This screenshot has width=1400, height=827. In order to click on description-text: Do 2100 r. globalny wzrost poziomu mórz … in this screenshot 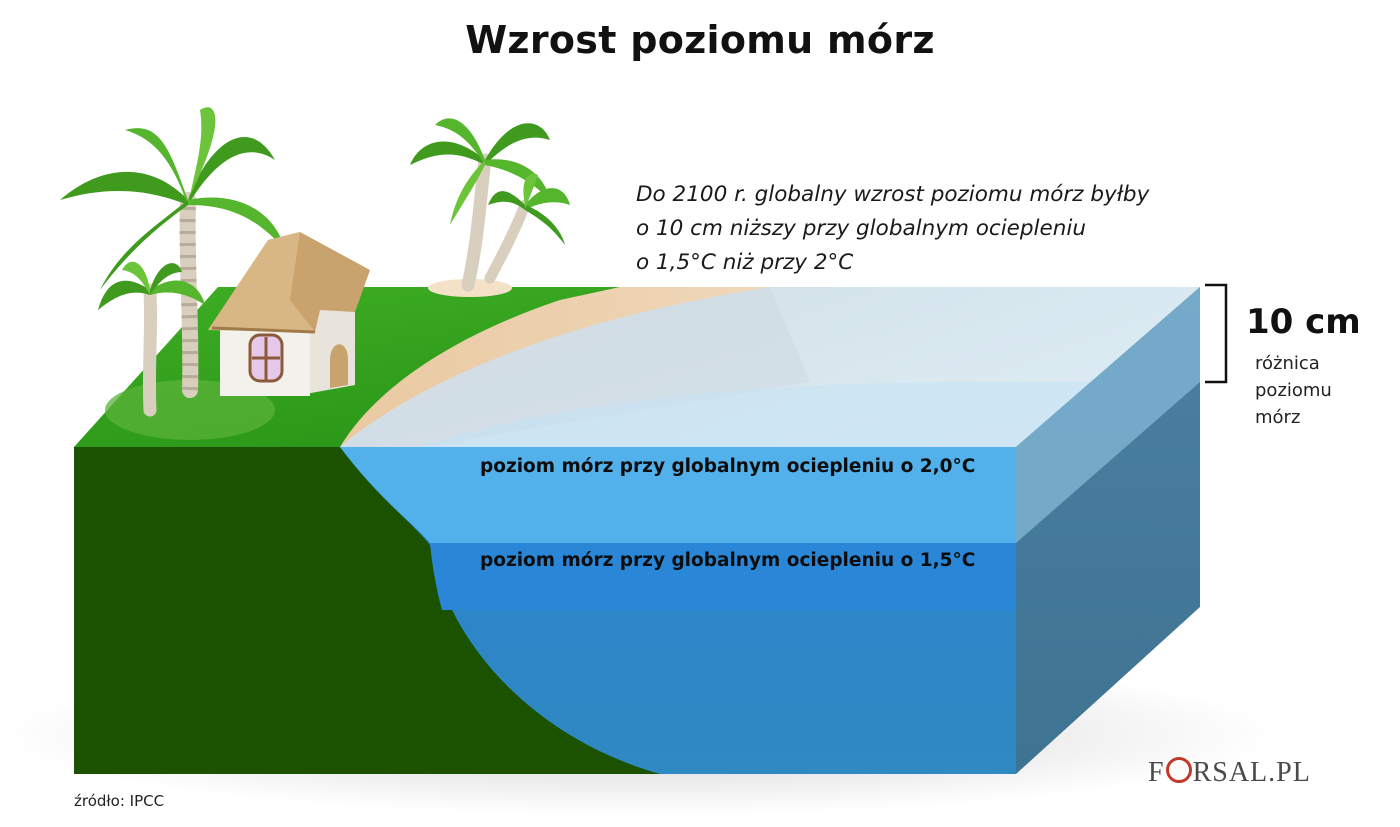, I will do `click(946, 229)`.